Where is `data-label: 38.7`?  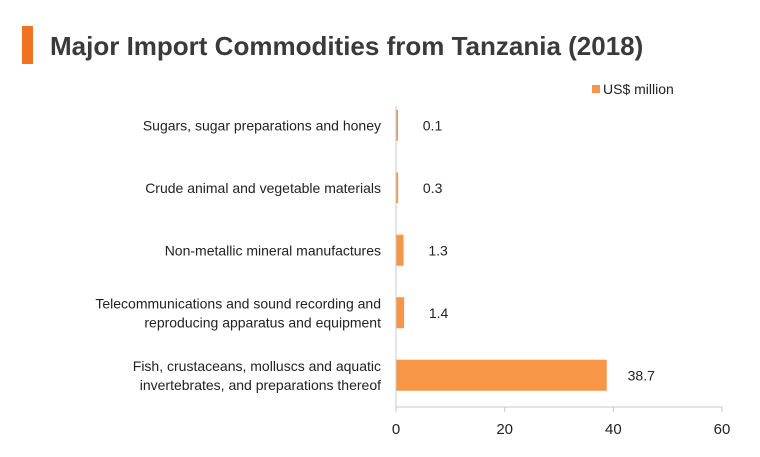 data-label: 38.7 is located at coordinates (641, 375).